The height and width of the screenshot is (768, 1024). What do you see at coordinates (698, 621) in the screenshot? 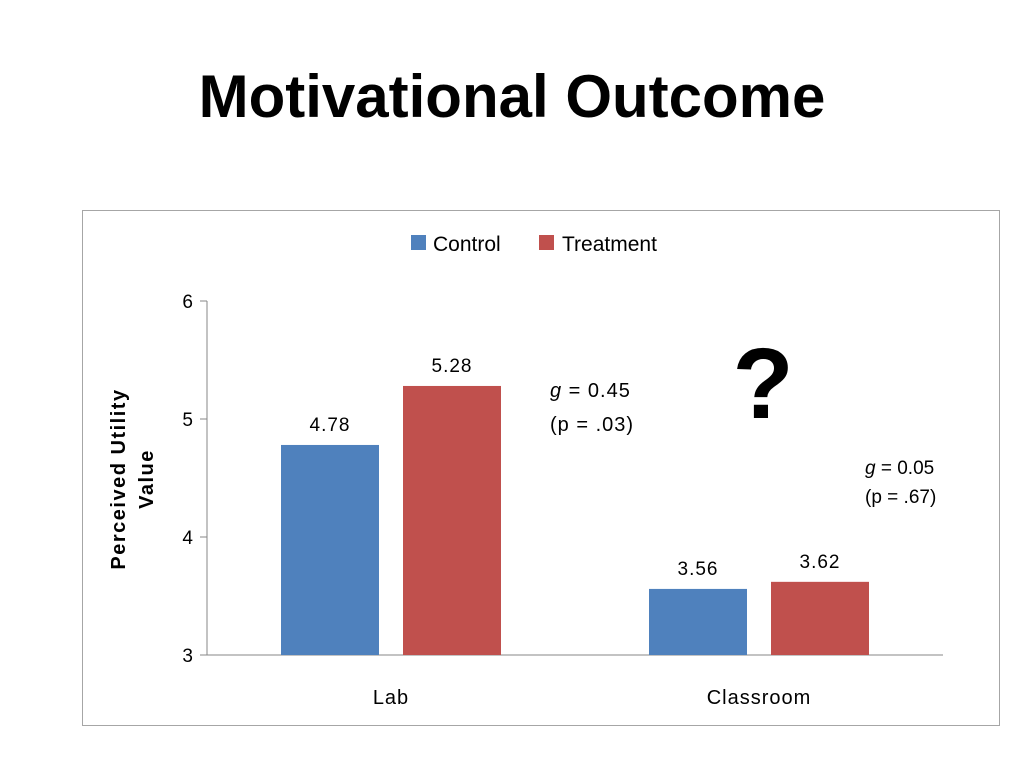
I see `bar-control-classroom` at bounding box center [698, 621].